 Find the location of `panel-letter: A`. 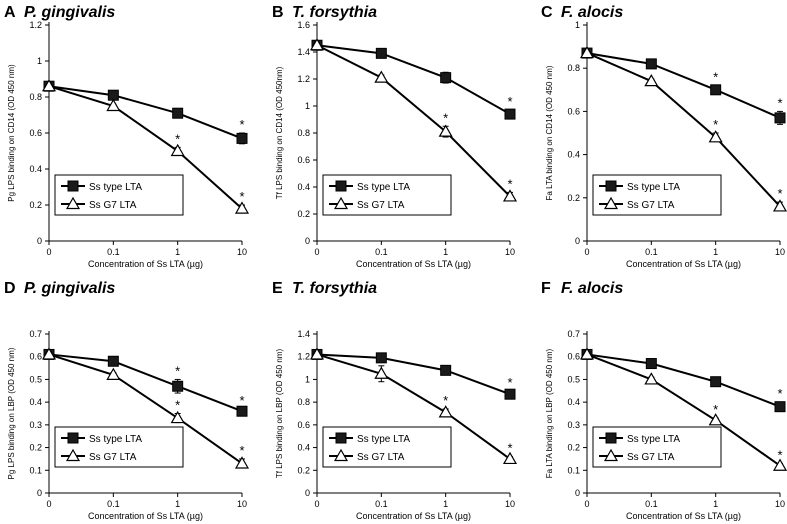

panel-letter: A is located at coordinates (10, 12).